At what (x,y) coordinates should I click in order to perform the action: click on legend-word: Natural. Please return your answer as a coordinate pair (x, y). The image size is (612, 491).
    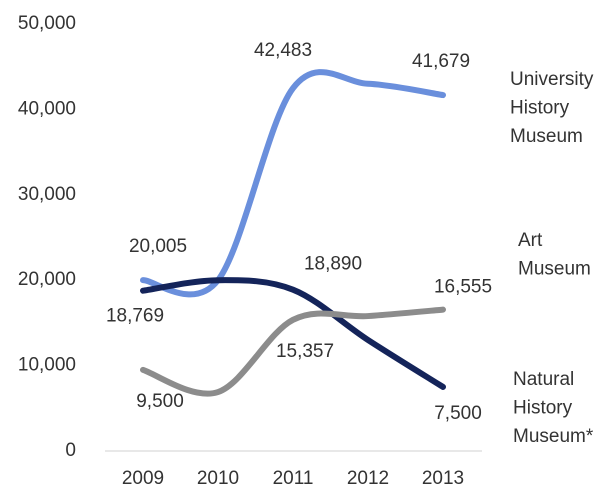
    Looking at the image, I should click on (546, 379).